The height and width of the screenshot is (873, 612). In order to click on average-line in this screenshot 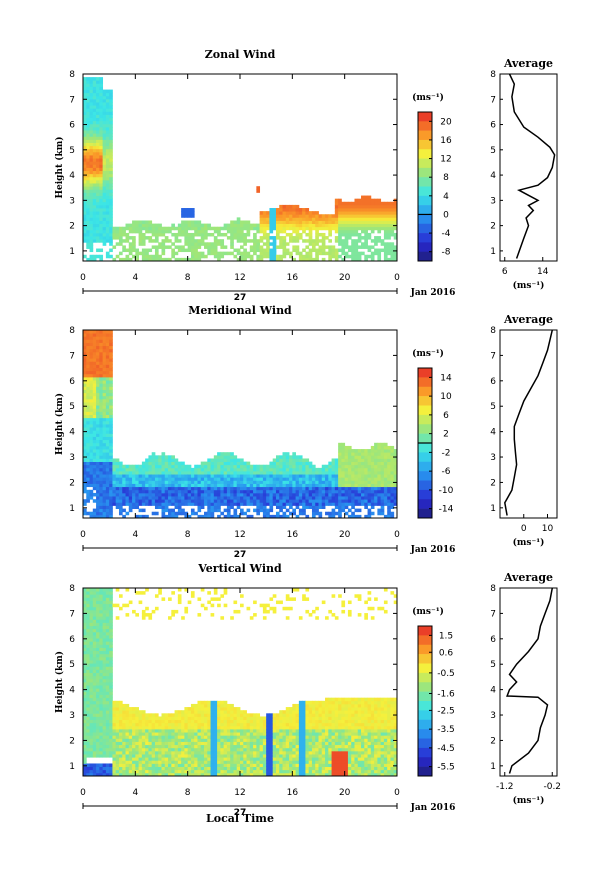, I will do `click(529, 422)`.